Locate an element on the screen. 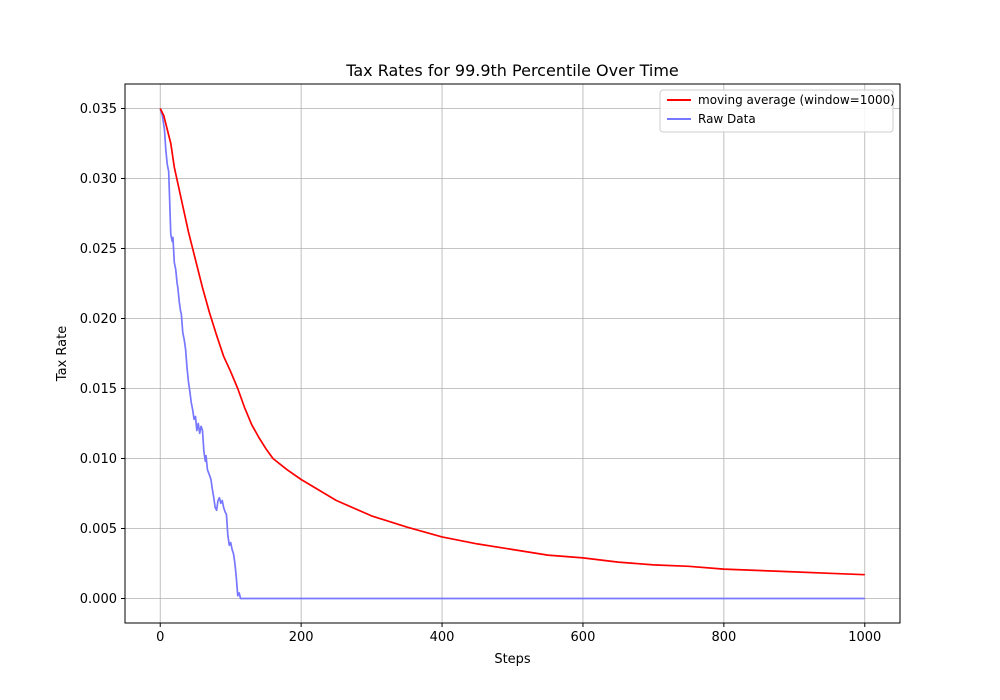 The image size is (1000, 700). y-axis-label: Tax Rate is located at coordinates (62, 354).